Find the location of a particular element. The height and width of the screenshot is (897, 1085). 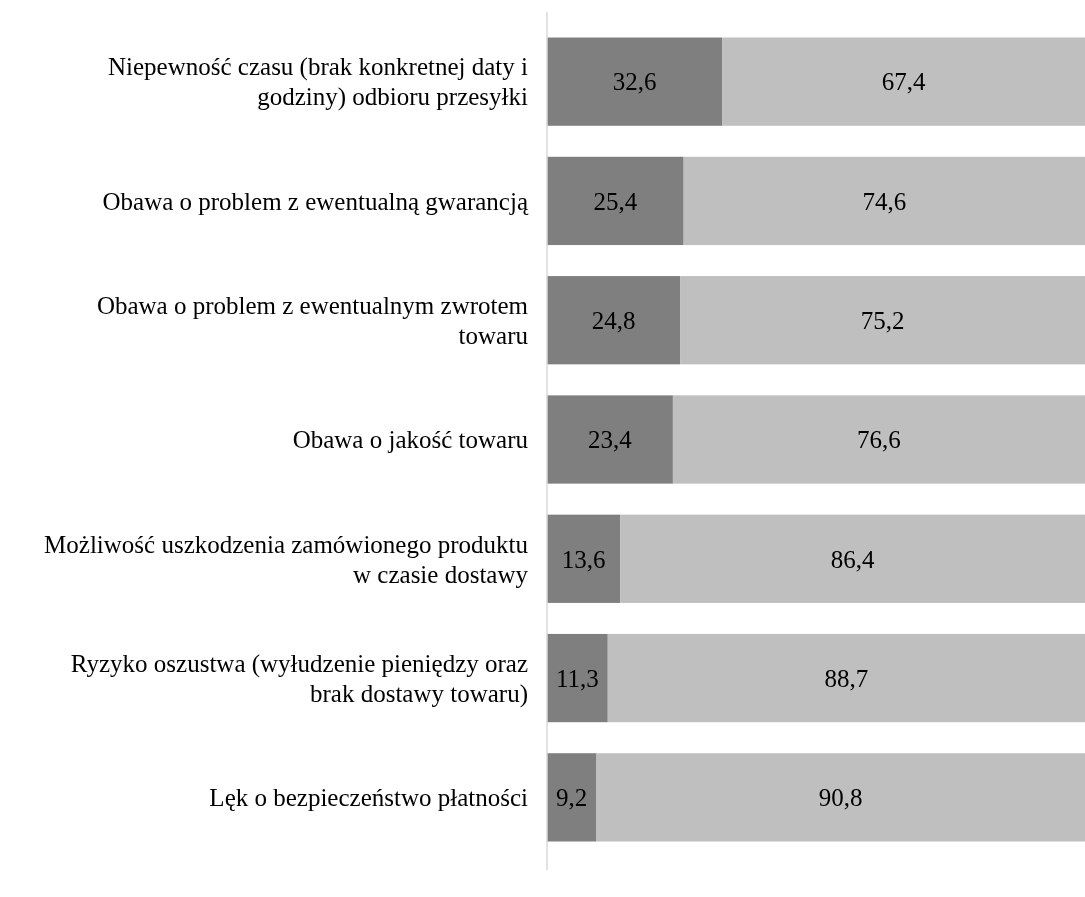

y-tick-label: Niepewność czasu (brak konkretnej daty i godziny) odbioru przesyłki is located at coordinates (318, 82).